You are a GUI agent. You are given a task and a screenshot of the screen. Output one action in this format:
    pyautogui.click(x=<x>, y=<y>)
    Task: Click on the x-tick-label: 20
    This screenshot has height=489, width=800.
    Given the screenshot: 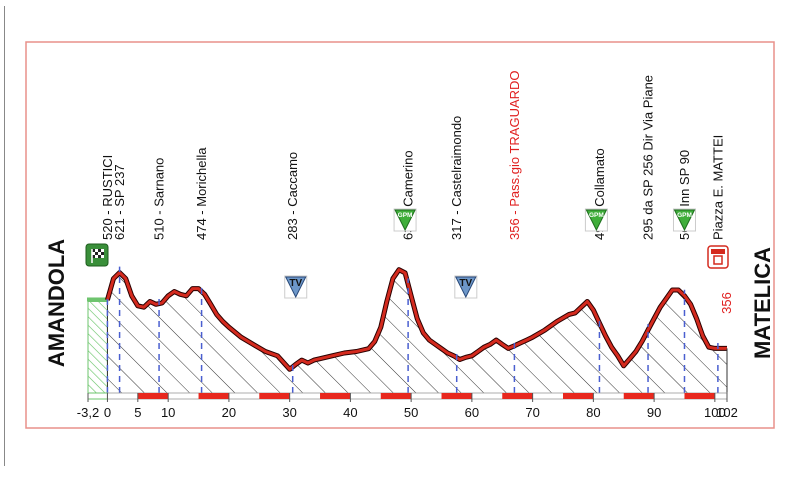 What is the action you would take?
    pyautogui.click(x=229, y=412)
    